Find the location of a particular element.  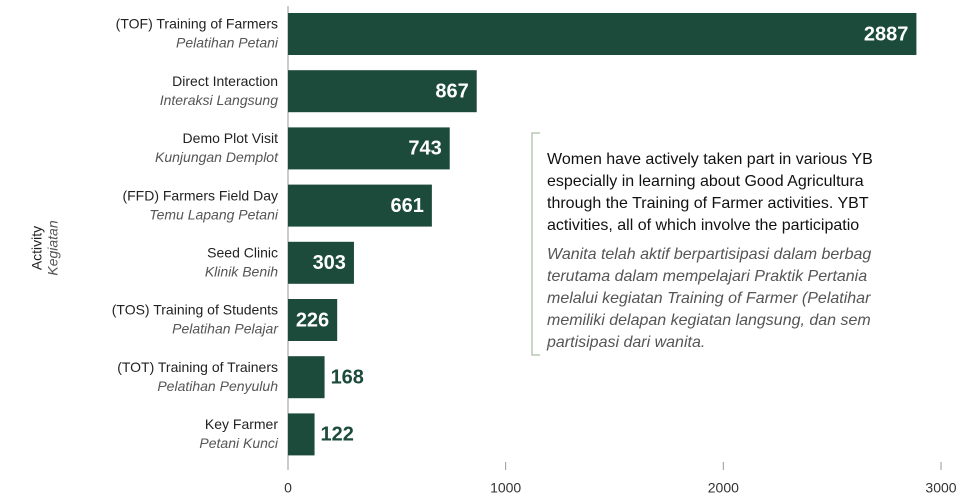

value-label: 226 is located at coordinates (312, 320).